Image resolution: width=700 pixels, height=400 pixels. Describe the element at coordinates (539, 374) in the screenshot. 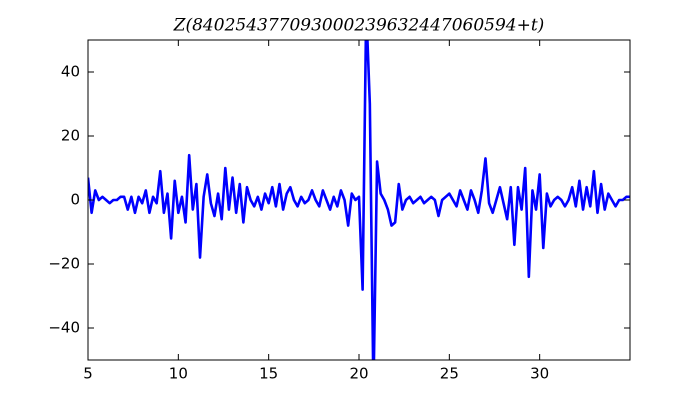

I see `x-tick-label: 30` at that location.